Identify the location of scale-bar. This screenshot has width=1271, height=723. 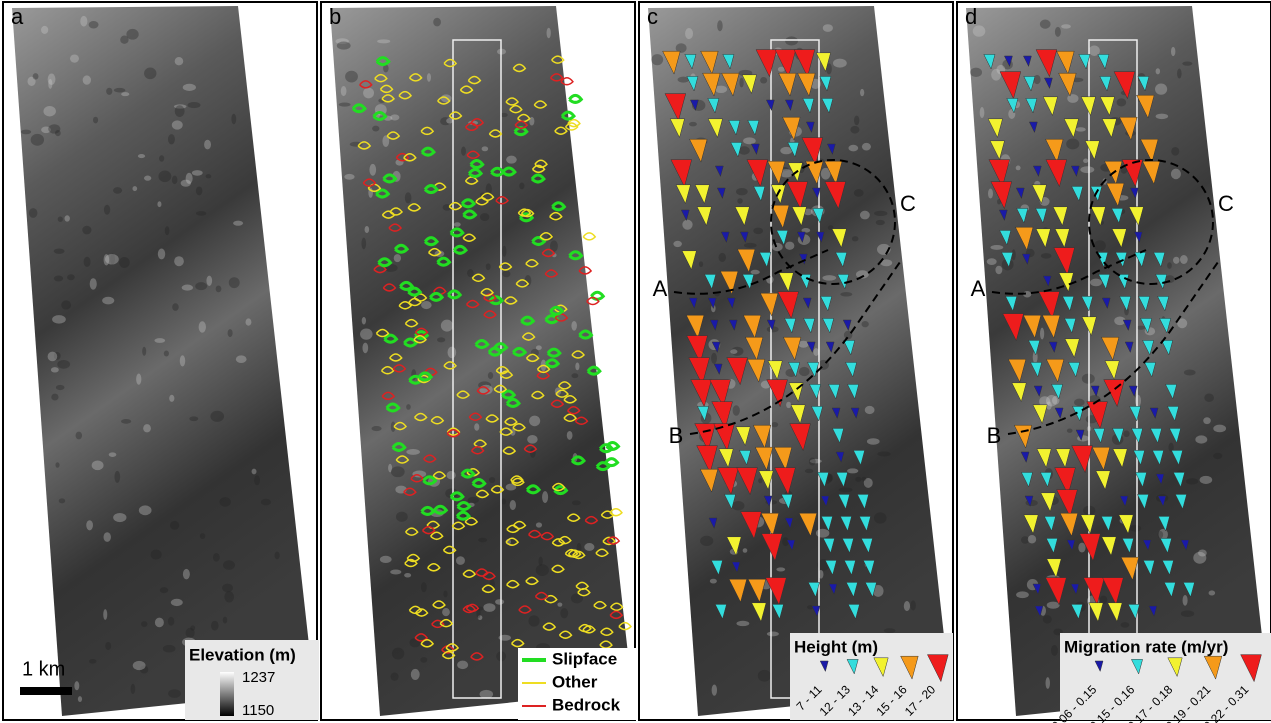
(46, 691).